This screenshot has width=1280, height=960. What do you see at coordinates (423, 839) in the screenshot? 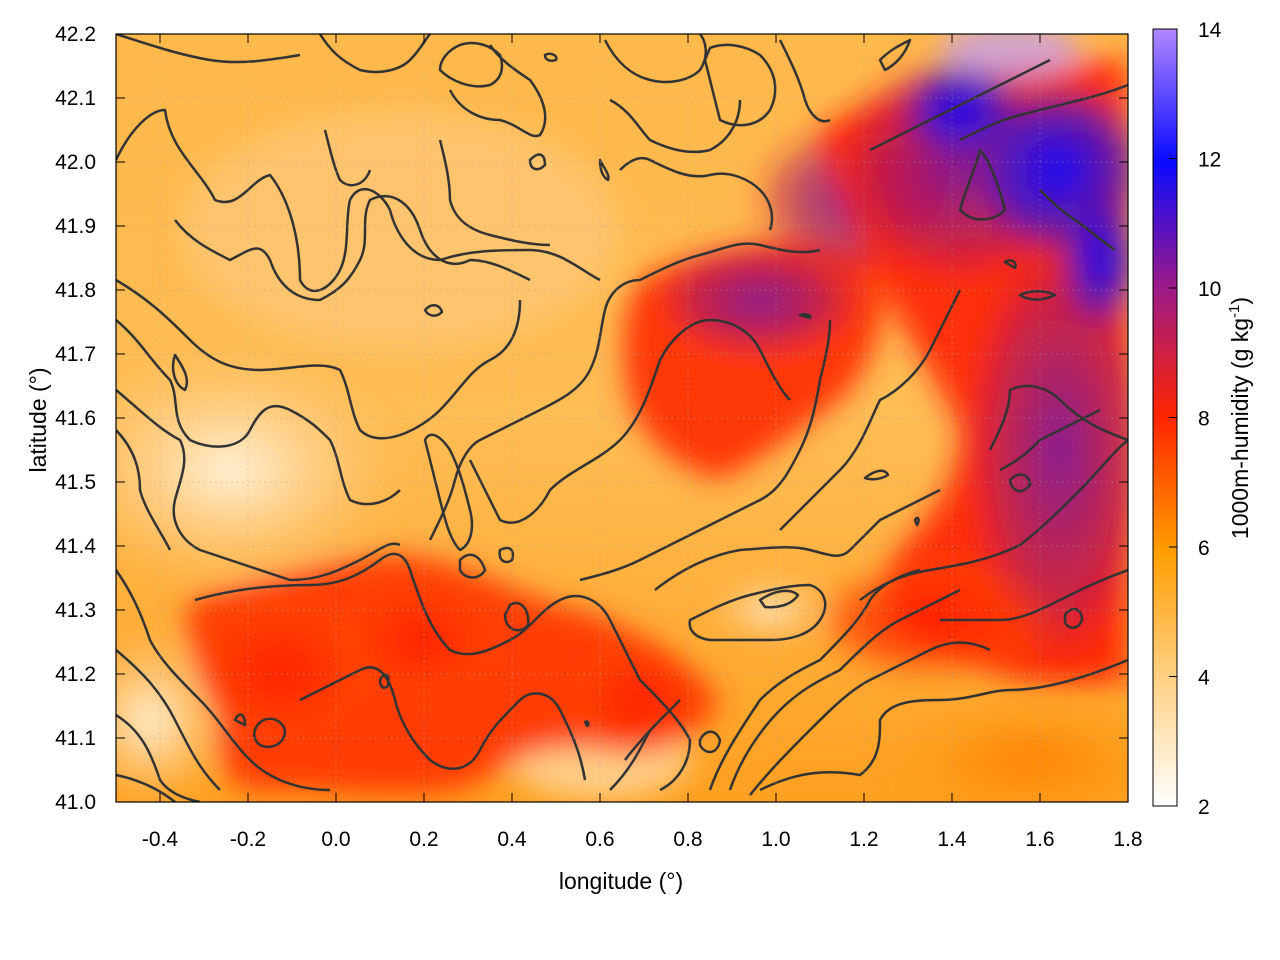
I see `x-tick-label: 0.2` at bounding box center [423, 839].